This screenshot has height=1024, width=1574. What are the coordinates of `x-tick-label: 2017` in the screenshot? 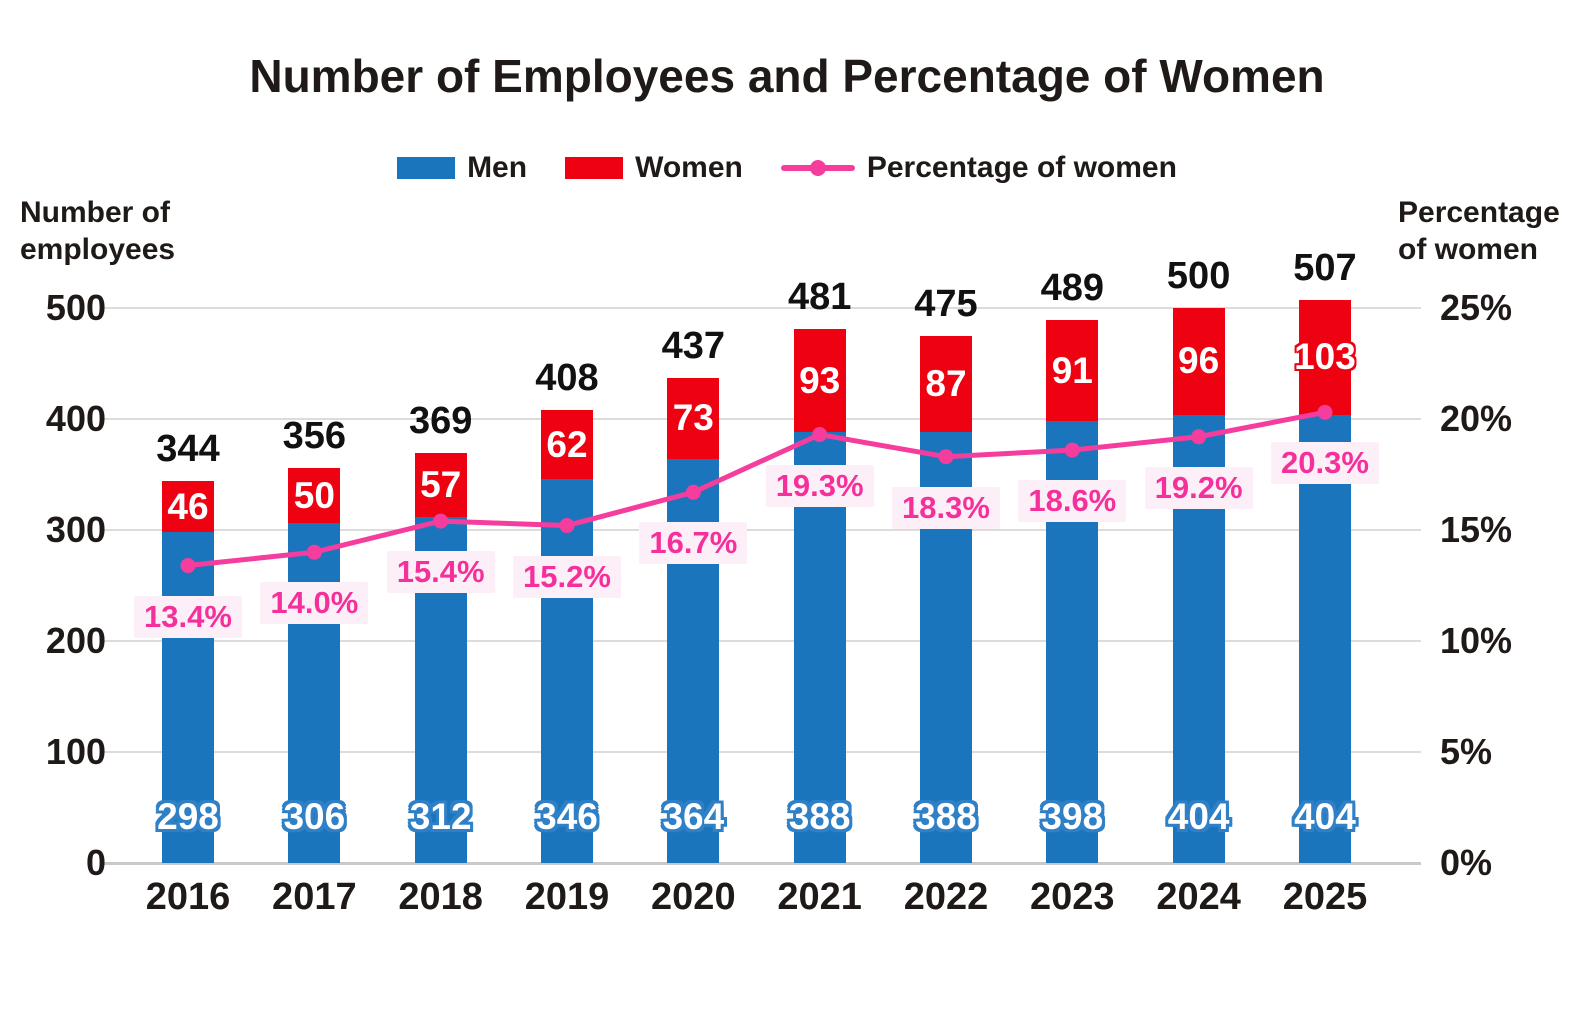 It's located at (314, 897).